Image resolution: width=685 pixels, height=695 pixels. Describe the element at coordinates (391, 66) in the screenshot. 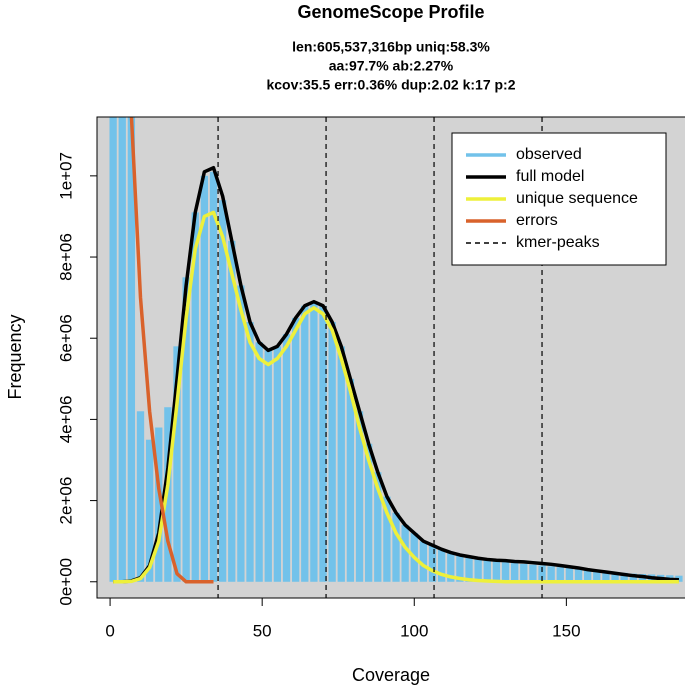

I see `subtitle: aa:97.7% ab:2.27%` at that location.